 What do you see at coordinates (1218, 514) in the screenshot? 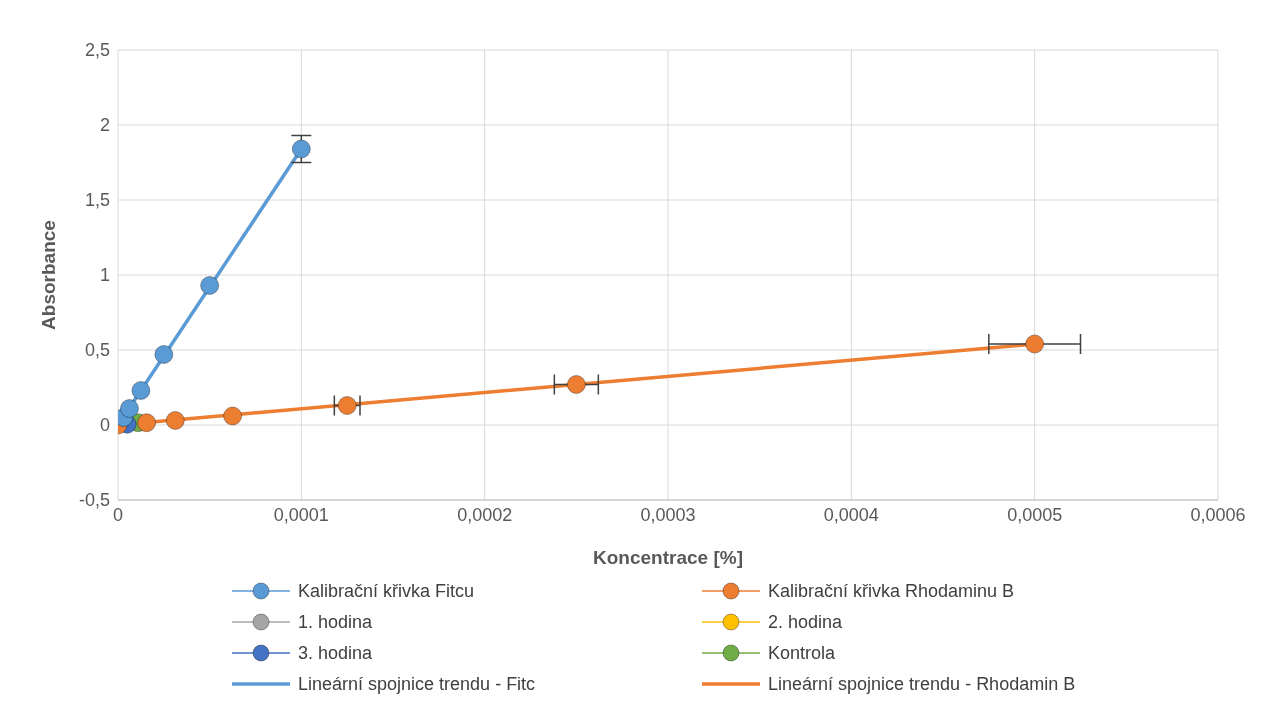
I see `x-tick-label: 0,0006` at bounding box center [1218, 514].